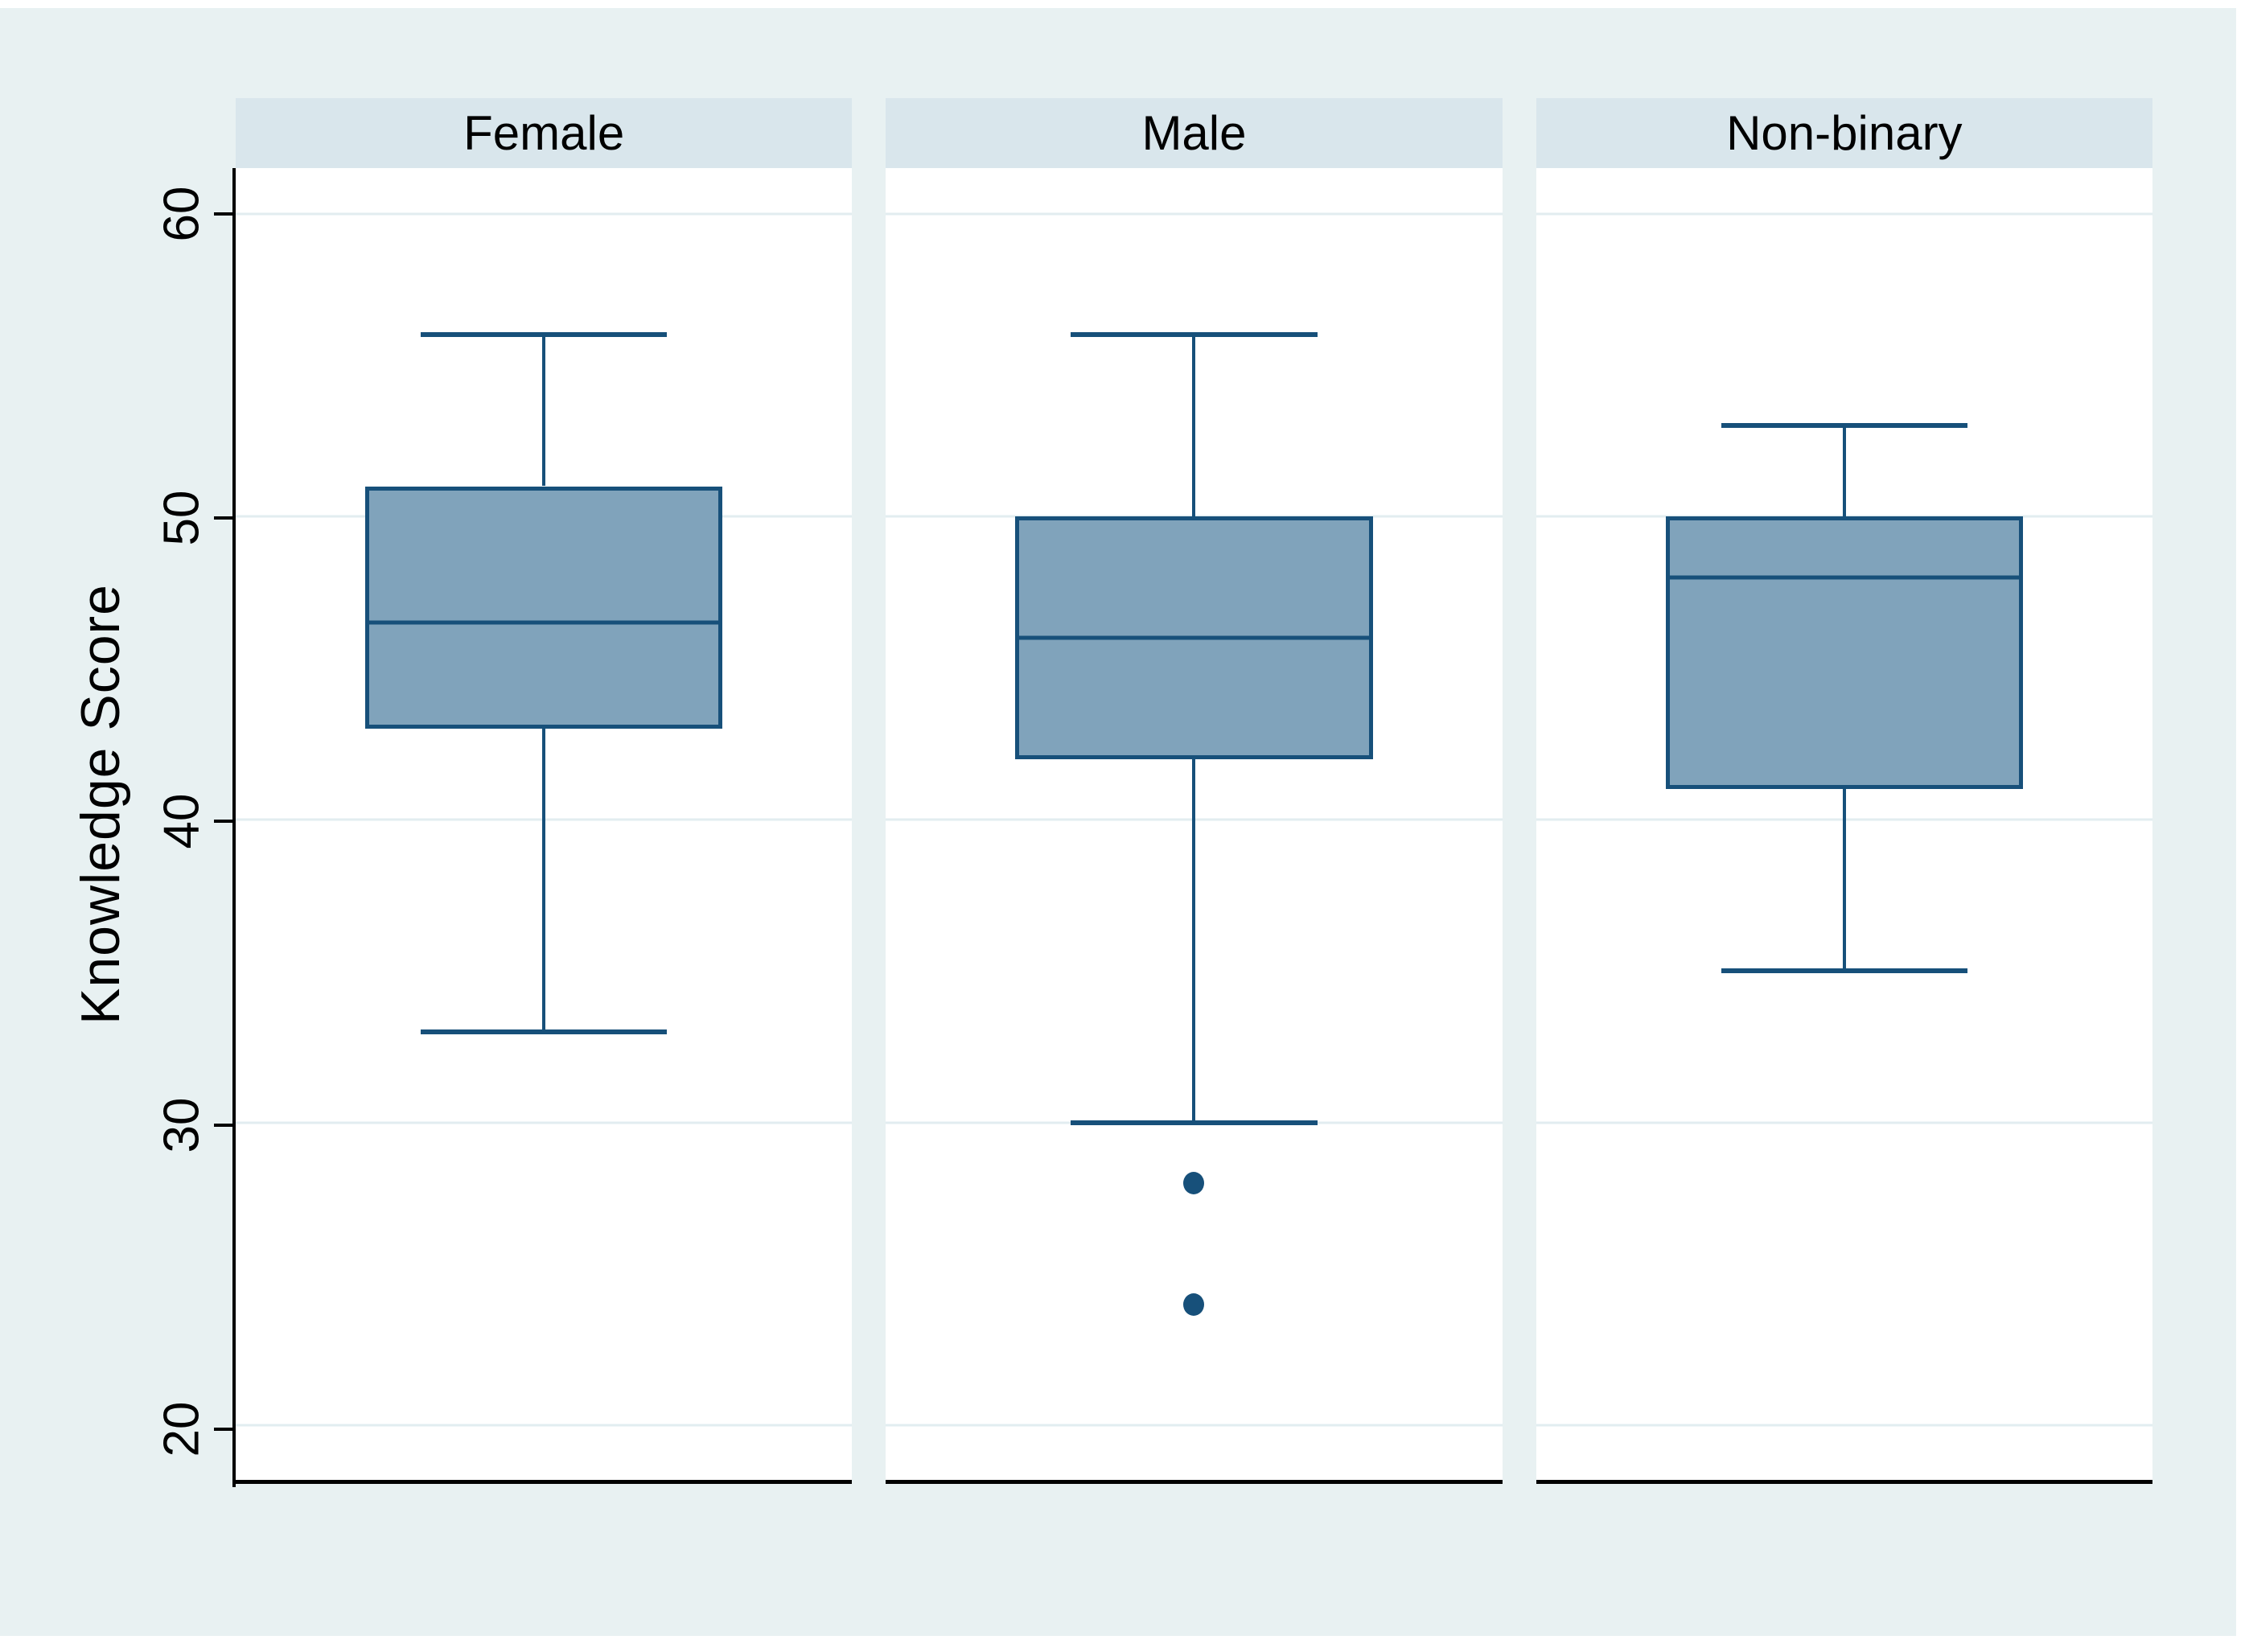  Describe the element at coordinates (1844, 133) in the screenshot. I see `panel-header-nonbinary: Non-binary` at that location.